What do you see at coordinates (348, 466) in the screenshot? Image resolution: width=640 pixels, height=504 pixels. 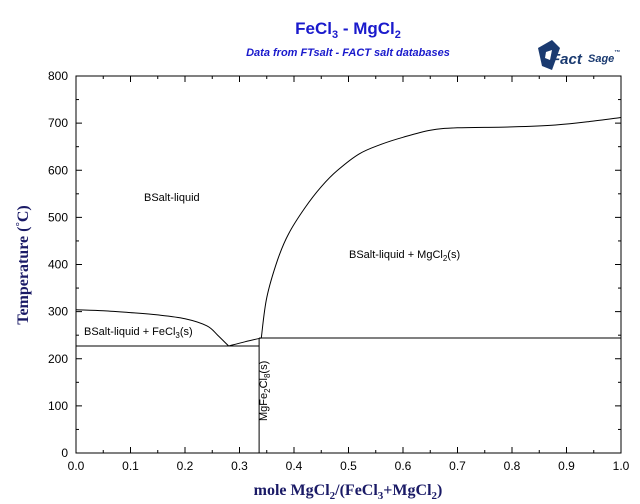 I see `x-tick-label: 0.5` at bounding box center [348, 466].